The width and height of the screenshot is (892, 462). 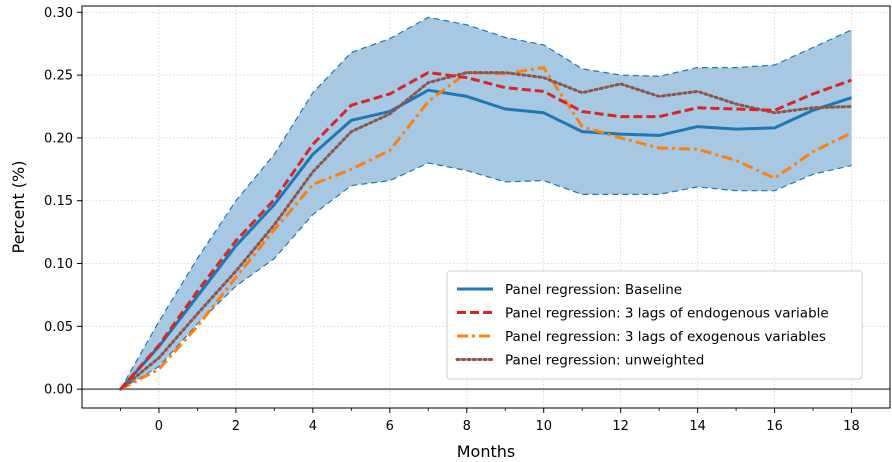 I want to click on y-tick-label: 0.15, so click(x=58, y=201).